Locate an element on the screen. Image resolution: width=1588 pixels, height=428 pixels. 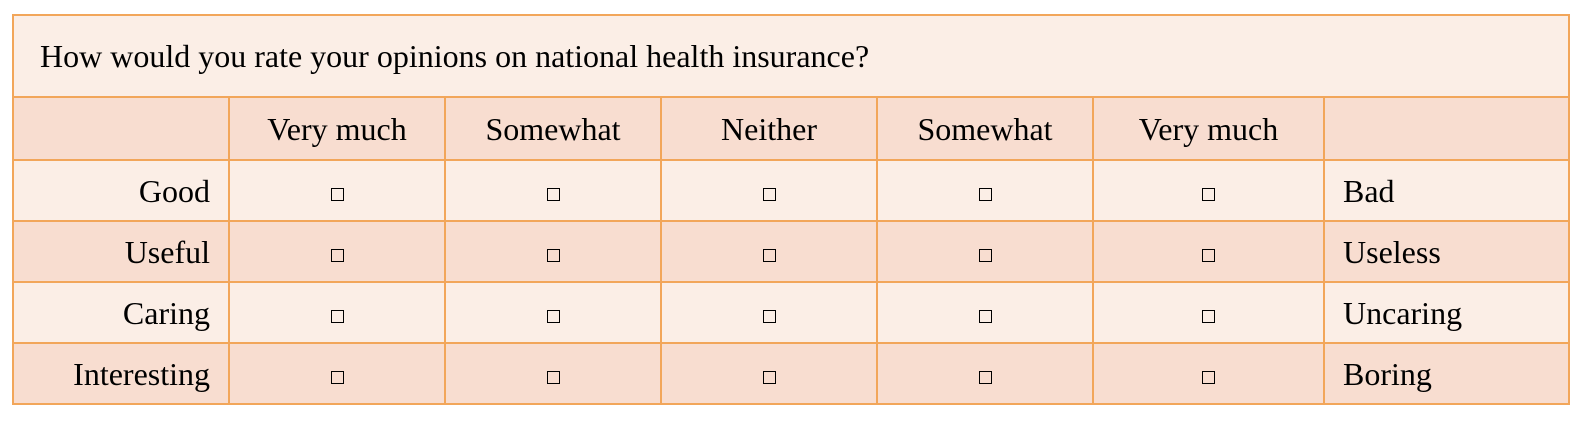
left-anchor-label: Good is located at coordinates (121, 190).